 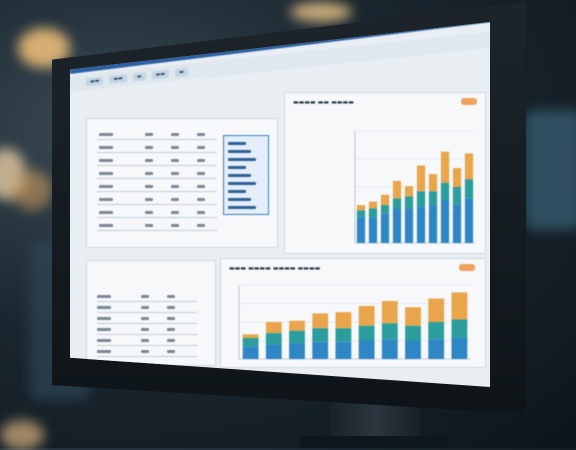 I want to click on filter-list, so click(x=246, y=175).